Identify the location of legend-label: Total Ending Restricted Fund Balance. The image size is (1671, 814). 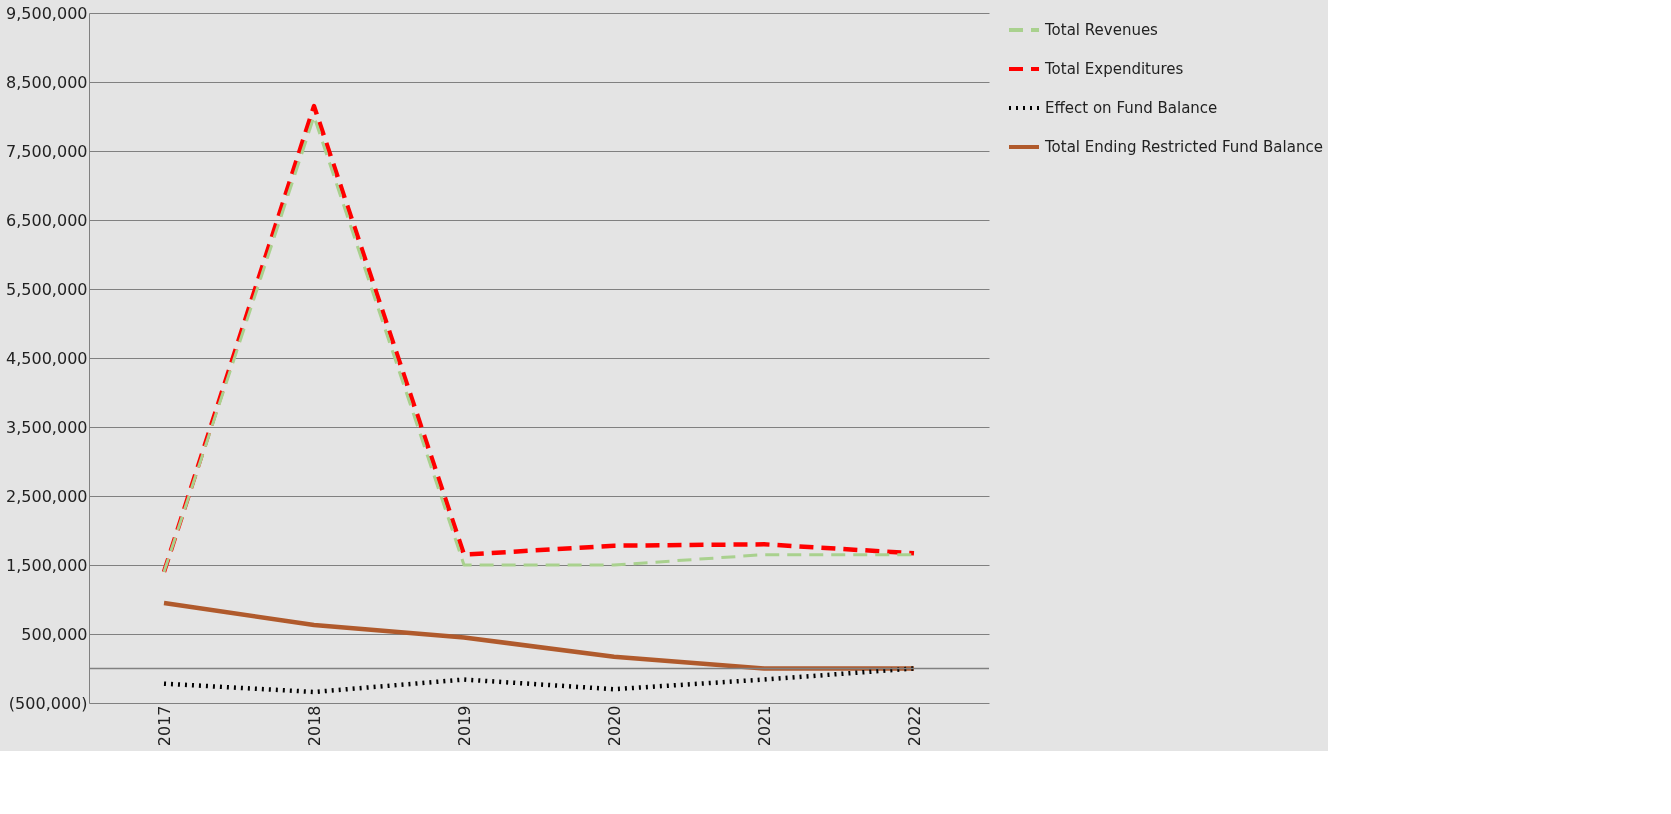
(1183, 147).